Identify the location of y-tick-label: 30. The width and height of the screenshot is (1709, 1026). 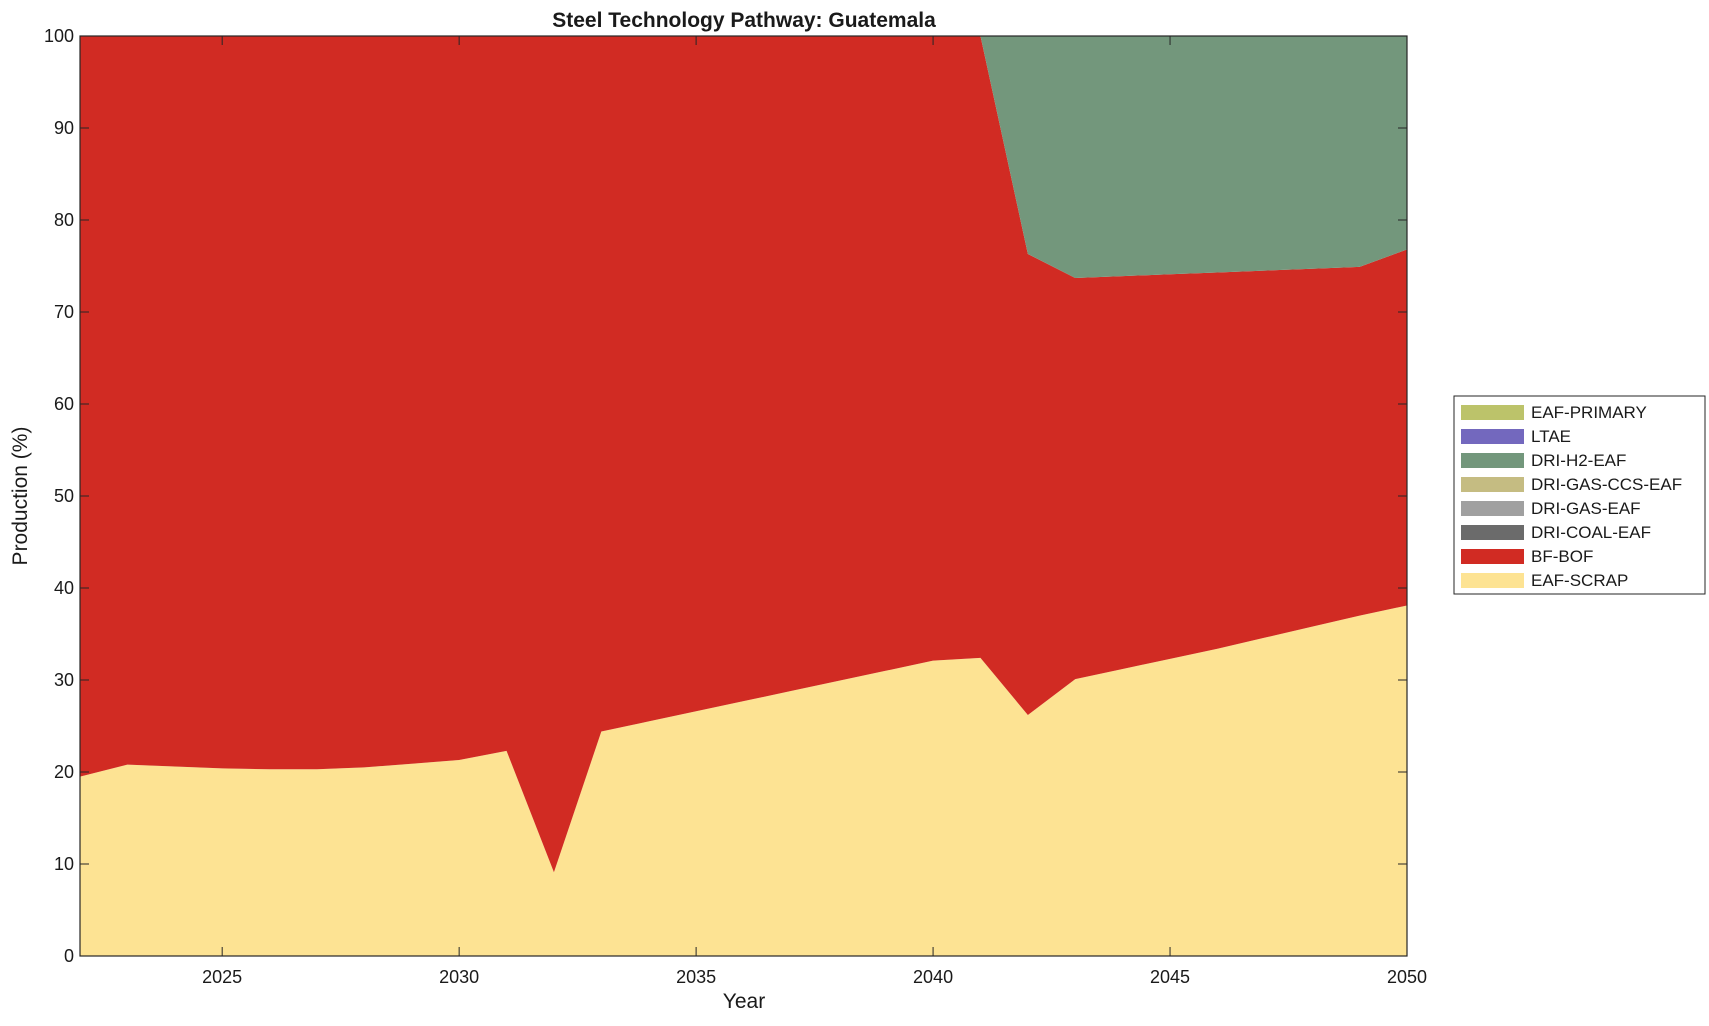
(64, 680).